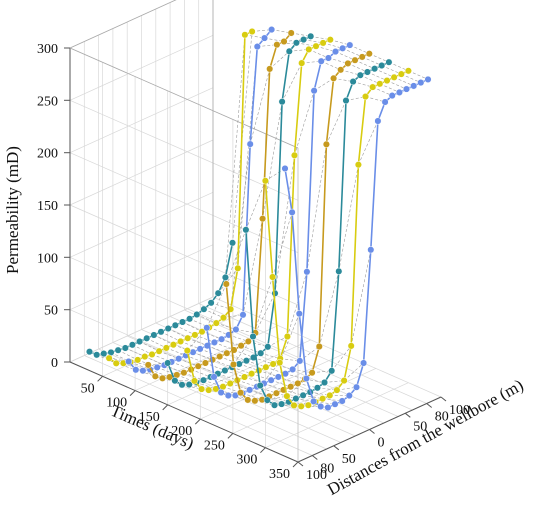  I want to click on distance-tick-label: 50, so click(349, 459).